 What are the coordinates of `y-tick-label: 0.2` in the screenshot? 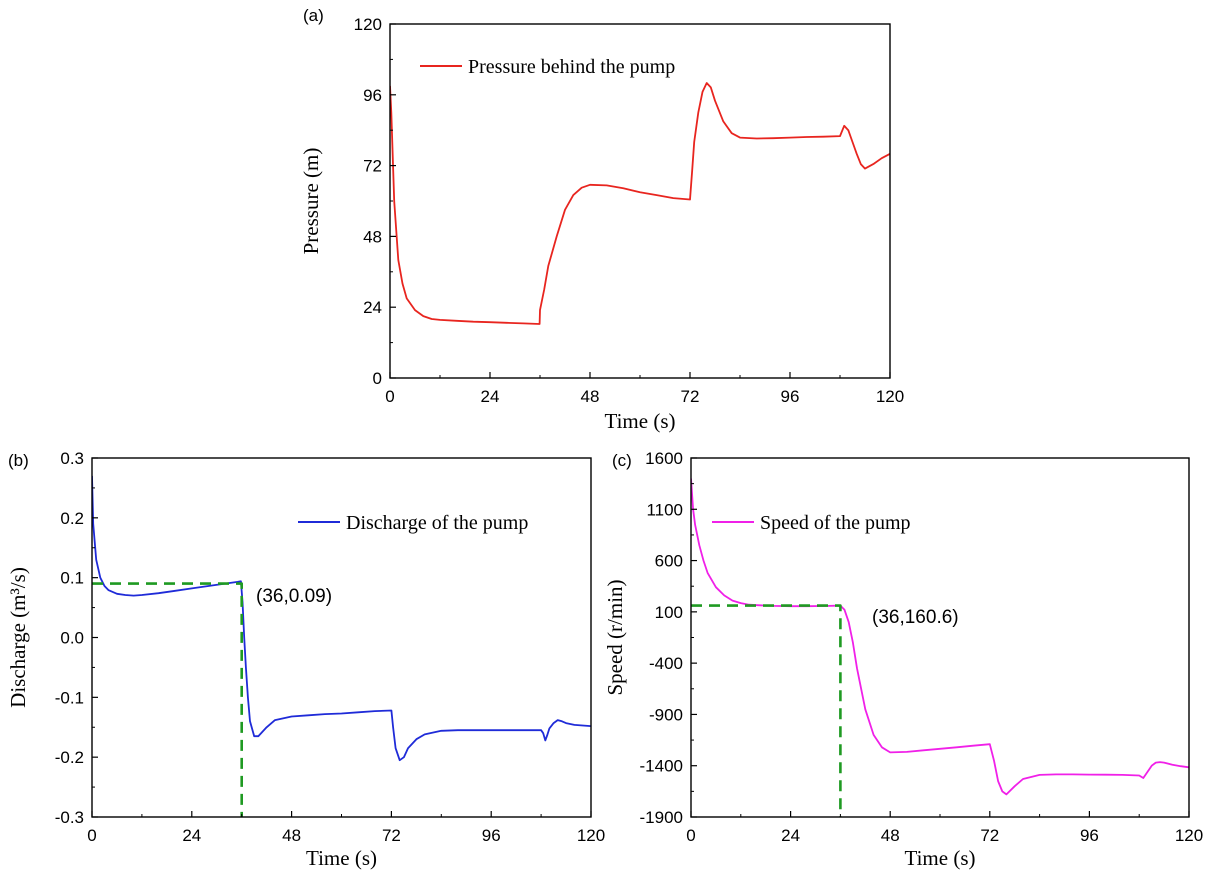 It's located at (72, 518).